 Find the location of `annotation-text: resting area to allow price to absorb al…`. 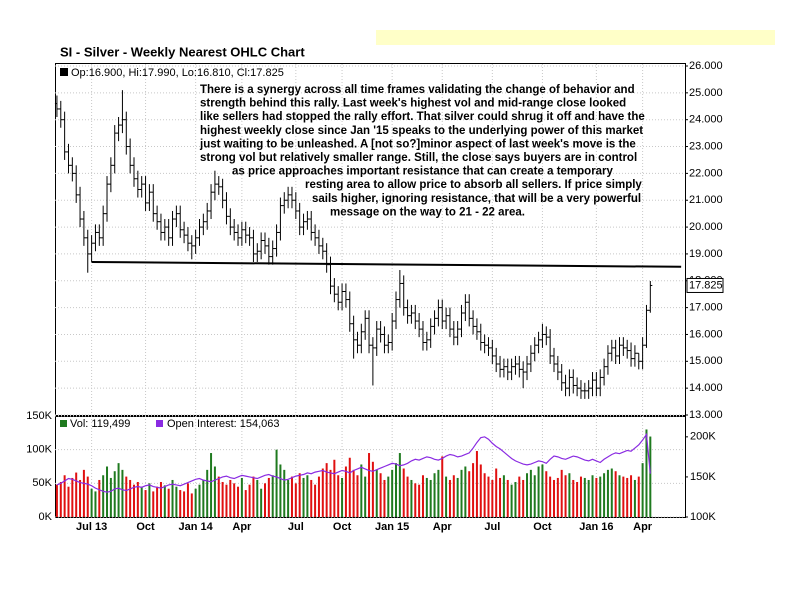

annotation-text: resting area to allow price to absorb al… is located at coordinates (473, 185).